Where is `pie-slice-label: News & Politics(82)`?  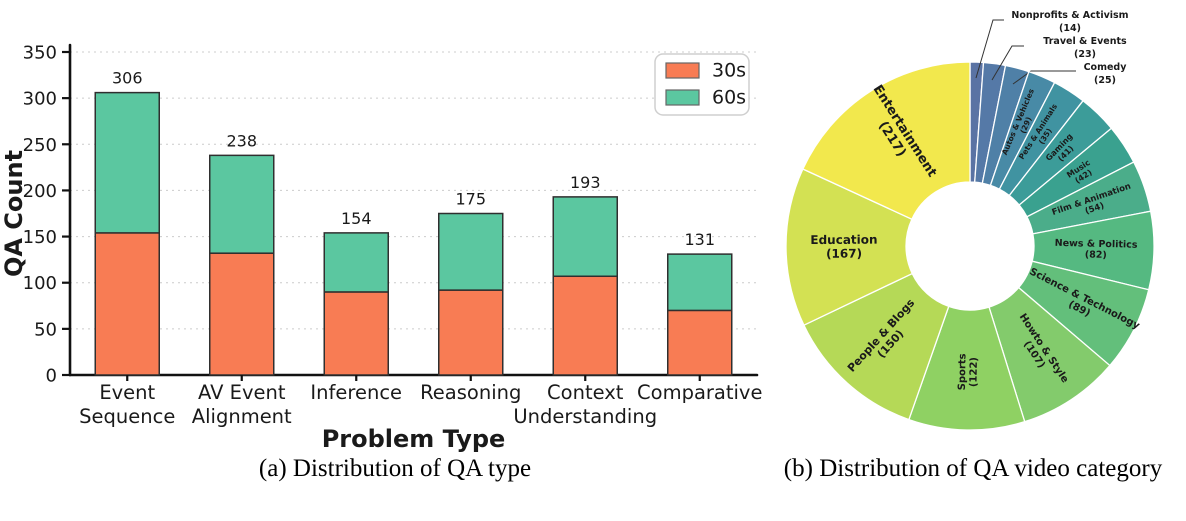 pie-slice-label: News & Politics(82) is located at coordinates (1096, 250).